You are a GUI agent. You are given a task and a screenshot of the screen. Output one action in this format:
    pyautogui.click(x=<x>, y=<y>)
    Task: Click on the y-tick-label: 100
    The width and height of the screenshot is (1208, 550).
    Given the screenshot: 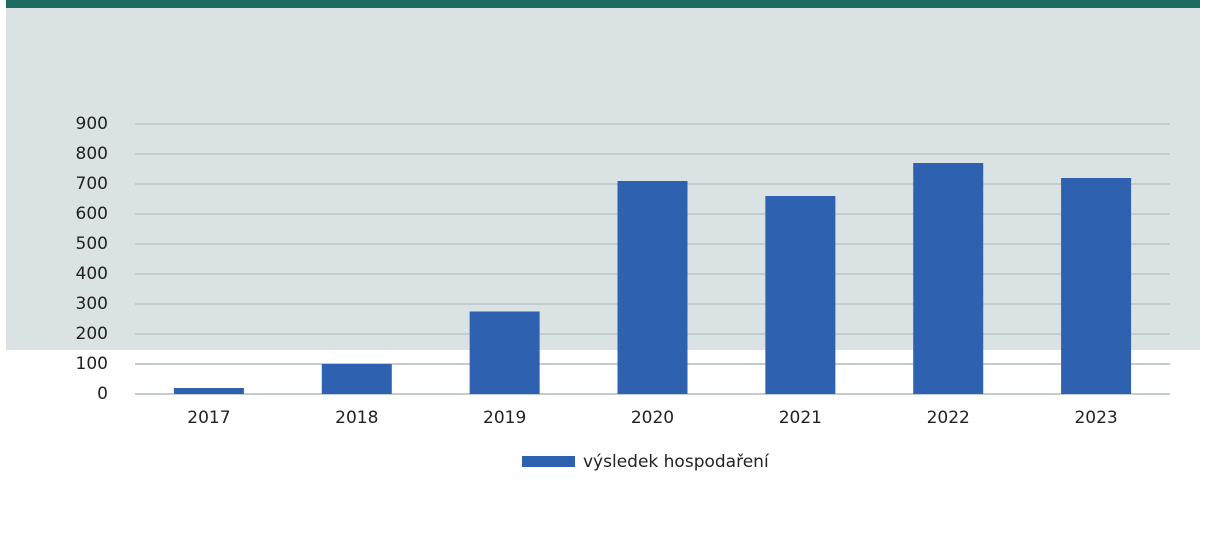 What is the action you would take?
    pyautogui.click(x=92, y=364)
    